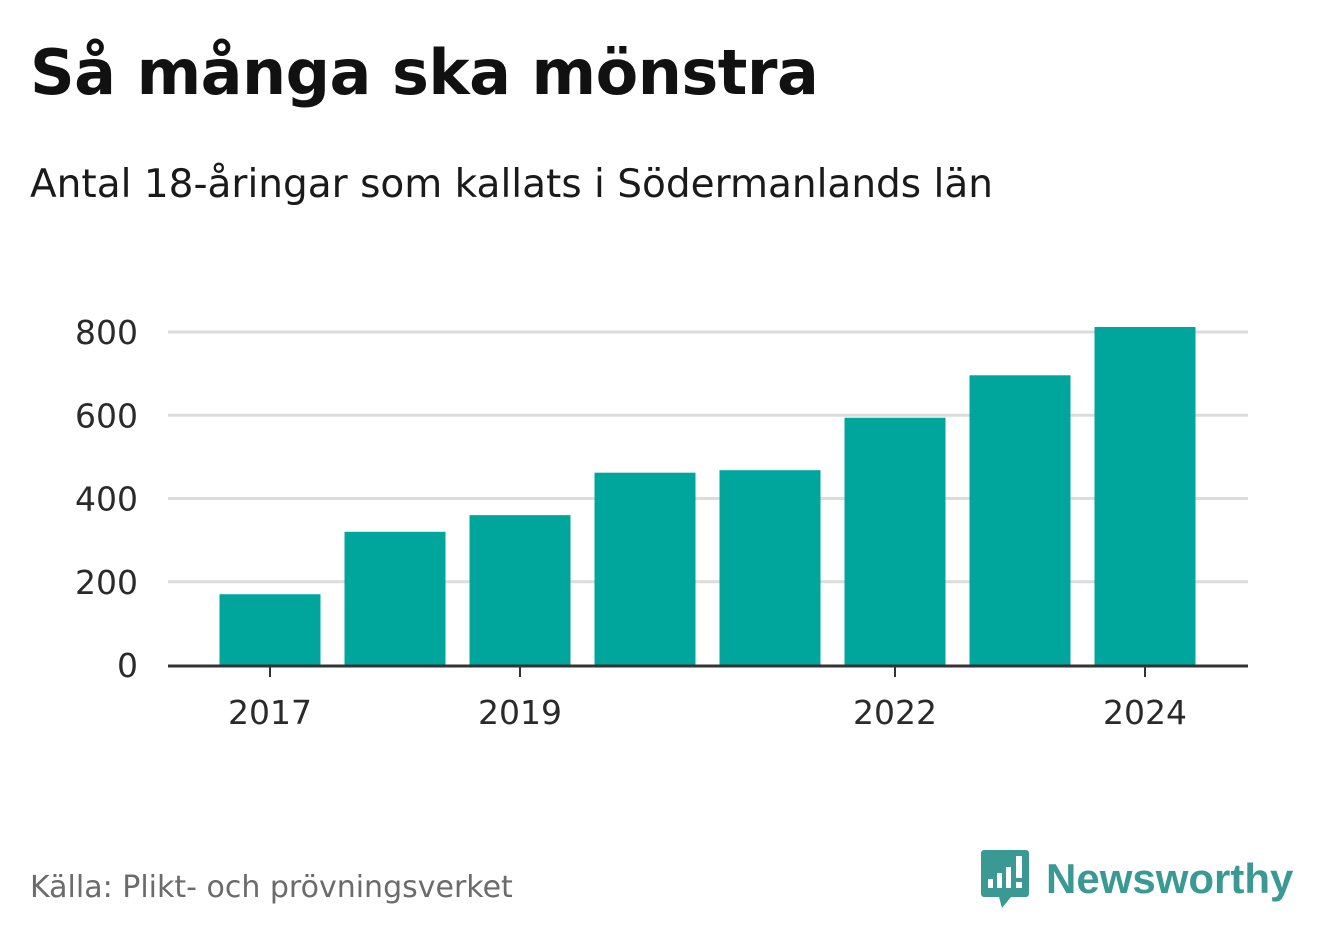 The width and height of the screenshot is (1322, 939). What do you see at coordinates (106, 582) in the screenshot?
I see `y-tick-label: 200` at bounding box center [106, 582].